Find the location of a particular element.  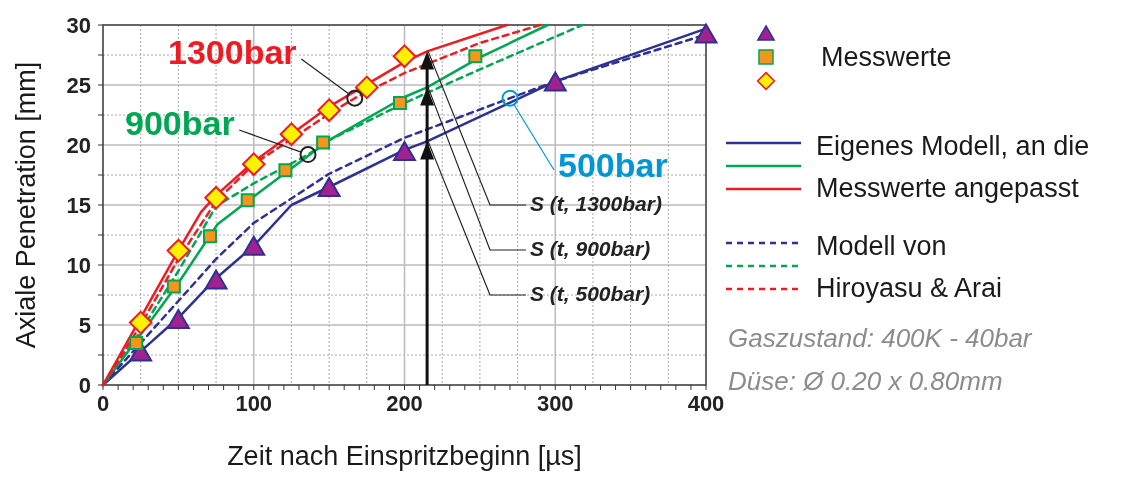

annotation: S (t, 500bar) is located at coordinates (590, 293).